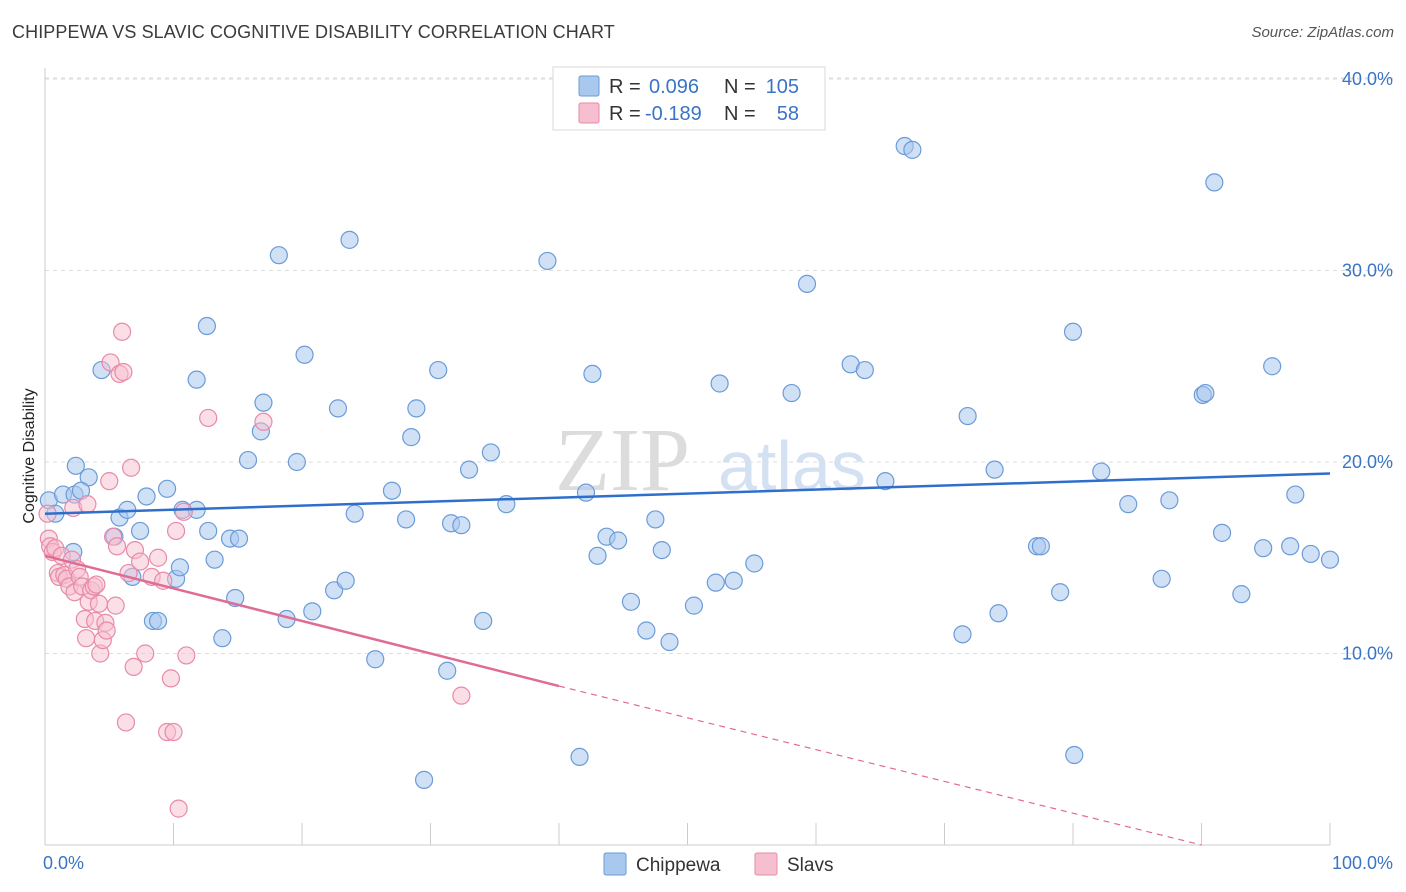 The width and height of the screenshot is (1406, 892). I want to click on bottom-legend: Chippewa Slavs, so click(718, 864).